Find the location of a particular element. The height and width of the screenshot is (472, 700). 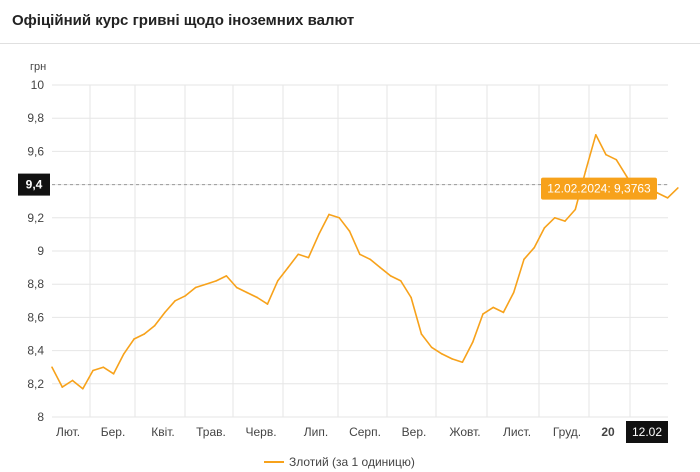

x-tick-label: Вер. is located at coordinates (414, 432).